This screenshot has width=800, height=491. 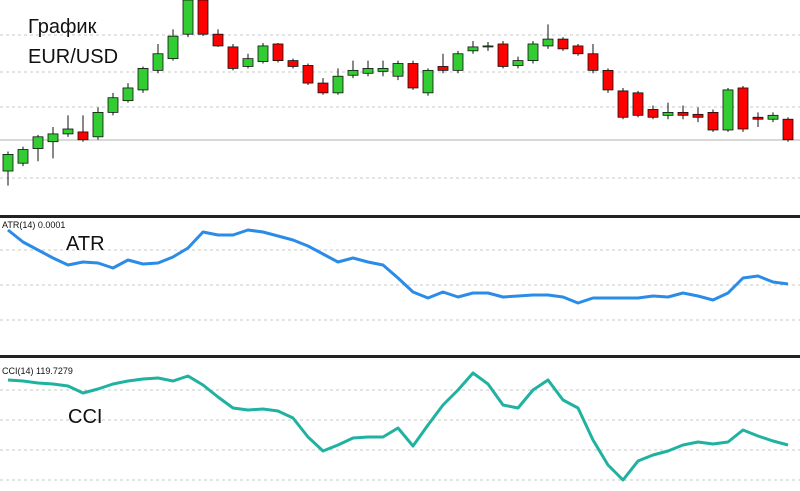 What do you see at coordinates (37, 371) in the screenshot?
I see `panel-label: CCI(14) 119.7279` at bounding box center [37, 371].